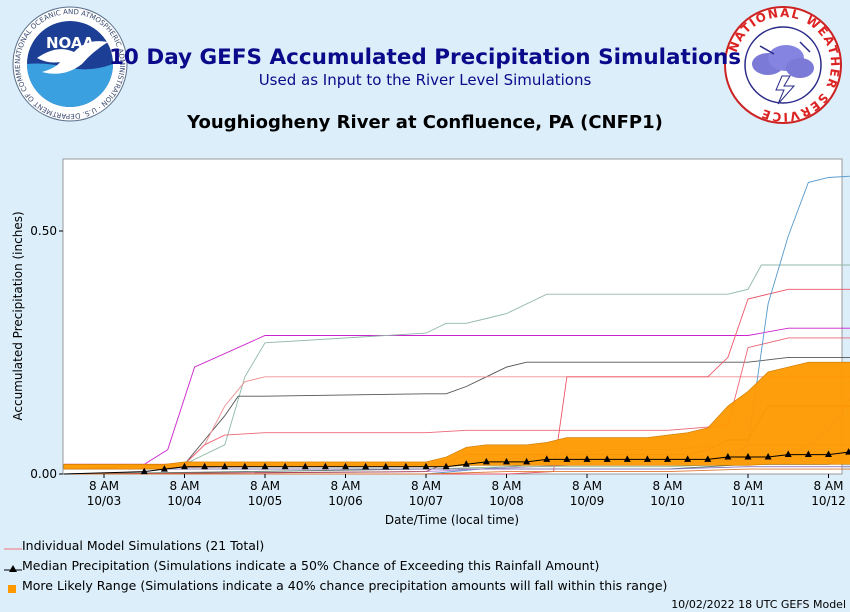 Image resolution: width=850 pixels, height=612 pixels. What do you see at coordinates (345, 501) in the screenshot?
I see `x-tick-date-4: 10/06` at bounding box center [345, 501].